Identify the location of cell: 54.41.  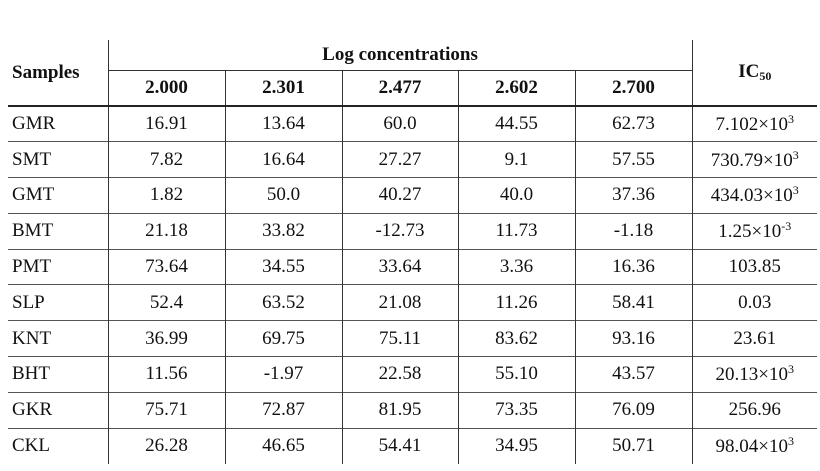
(399, 445).